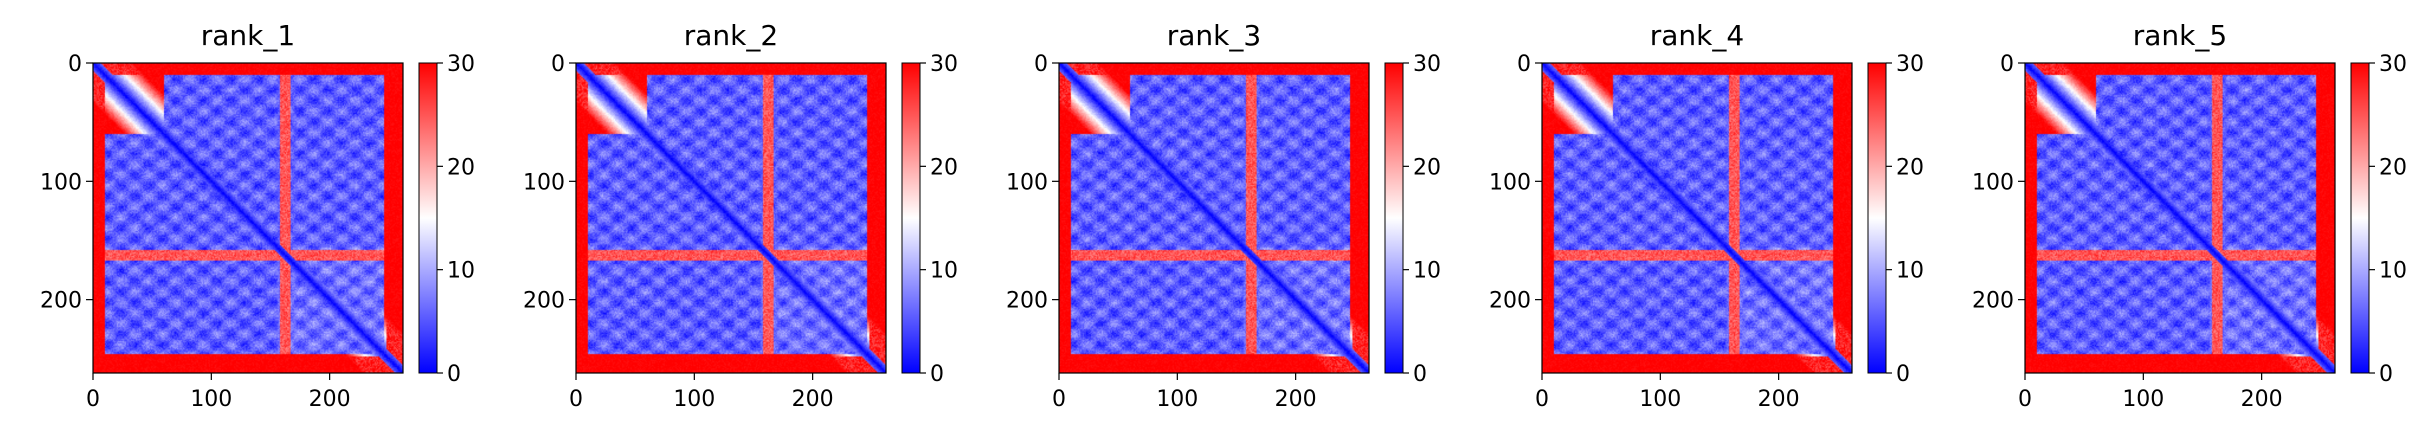 Image resolution: width=2435 pixels, height=438 pixels. Describe the element at coordinates (1697, 35) in the screenshot. I see `chart-title: rank_4` at that location.